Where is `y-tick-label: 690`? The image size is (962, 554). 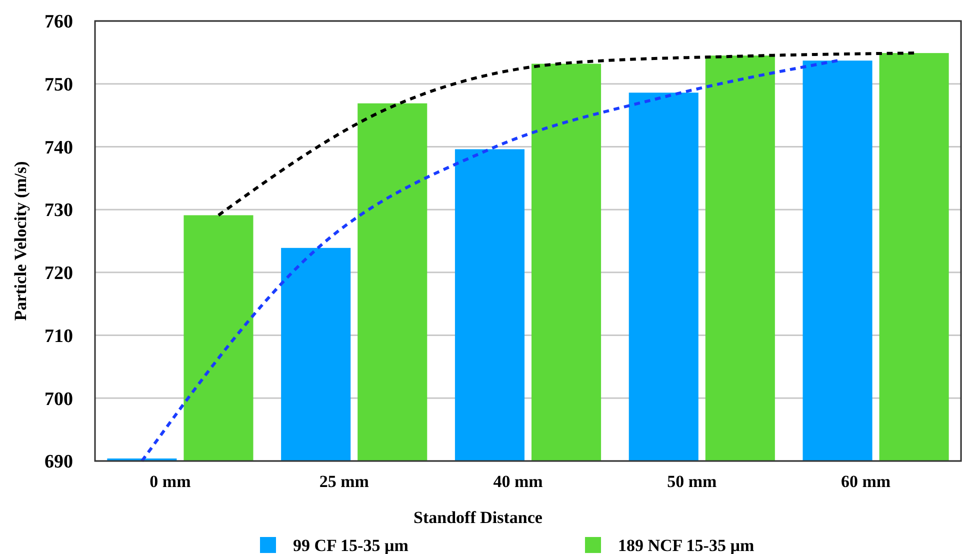 y-tick-label: 690 is located at coordinates (58, 462).